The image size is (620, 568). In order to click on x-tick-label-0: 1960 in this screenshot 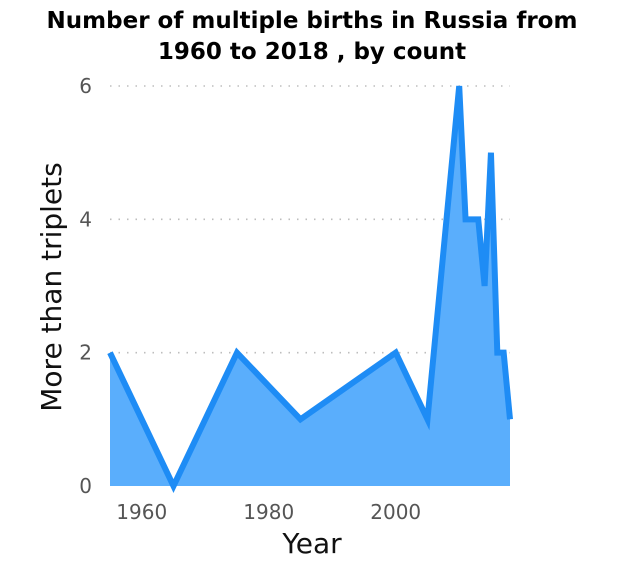, I will do `click(141, 512)`.